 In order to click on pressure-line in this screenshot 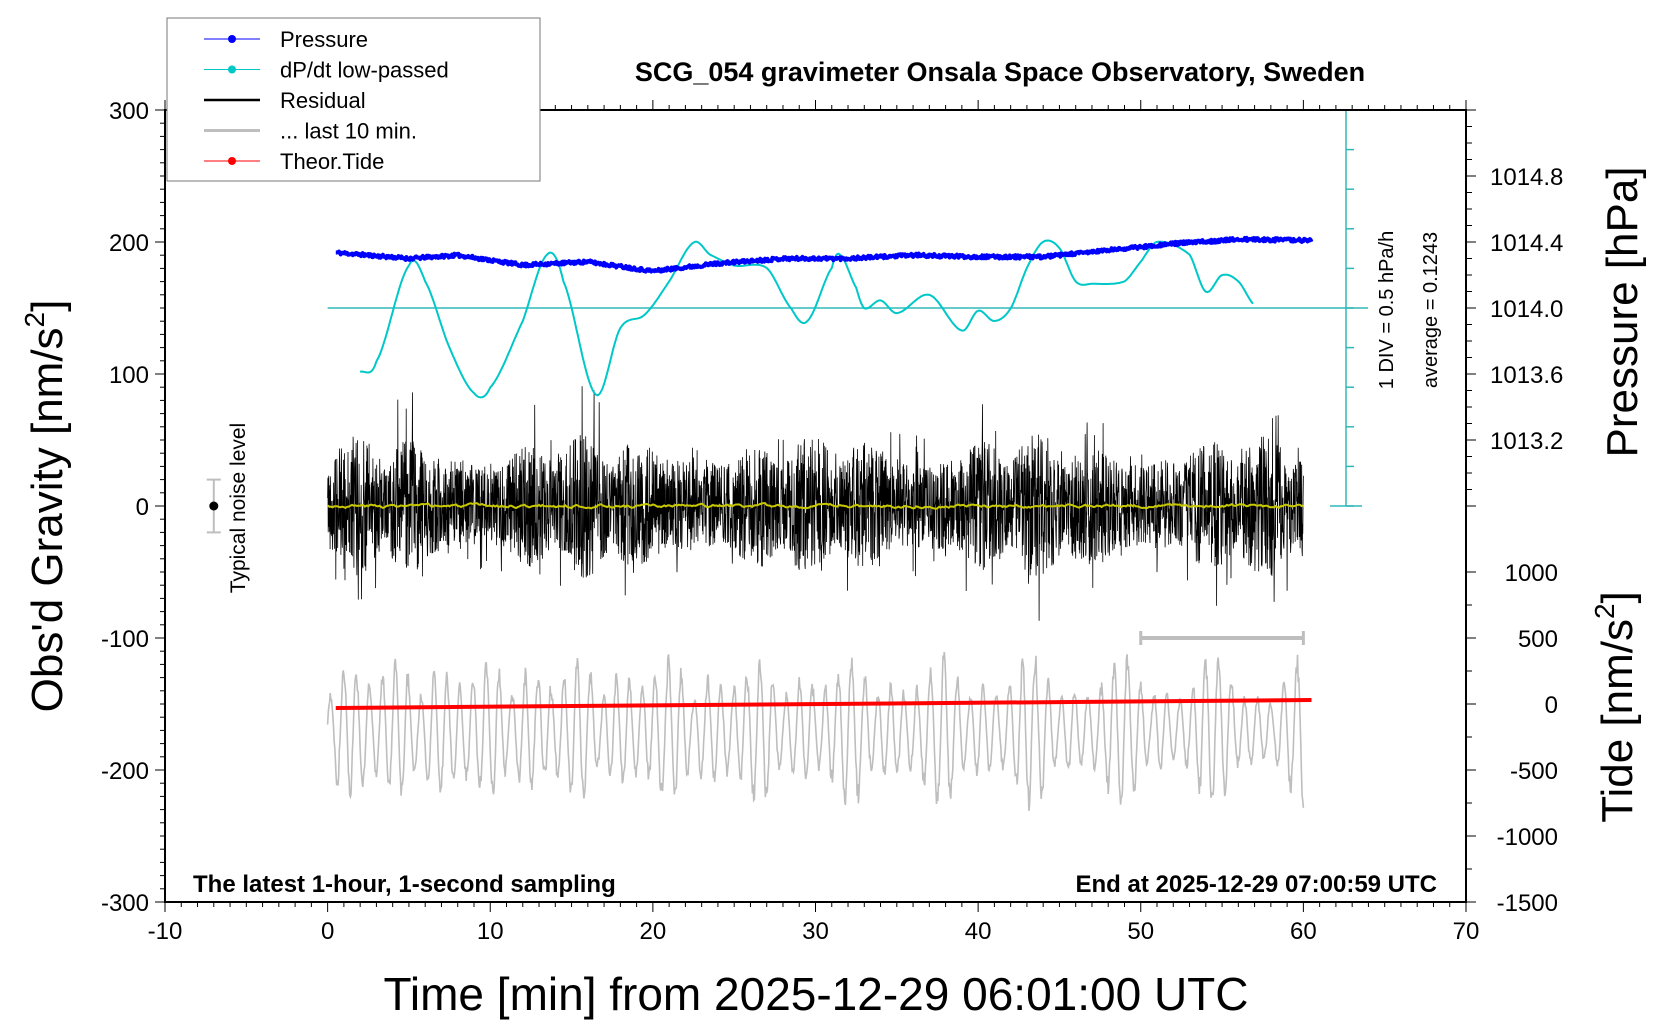, I will do `click(824, 254)`.